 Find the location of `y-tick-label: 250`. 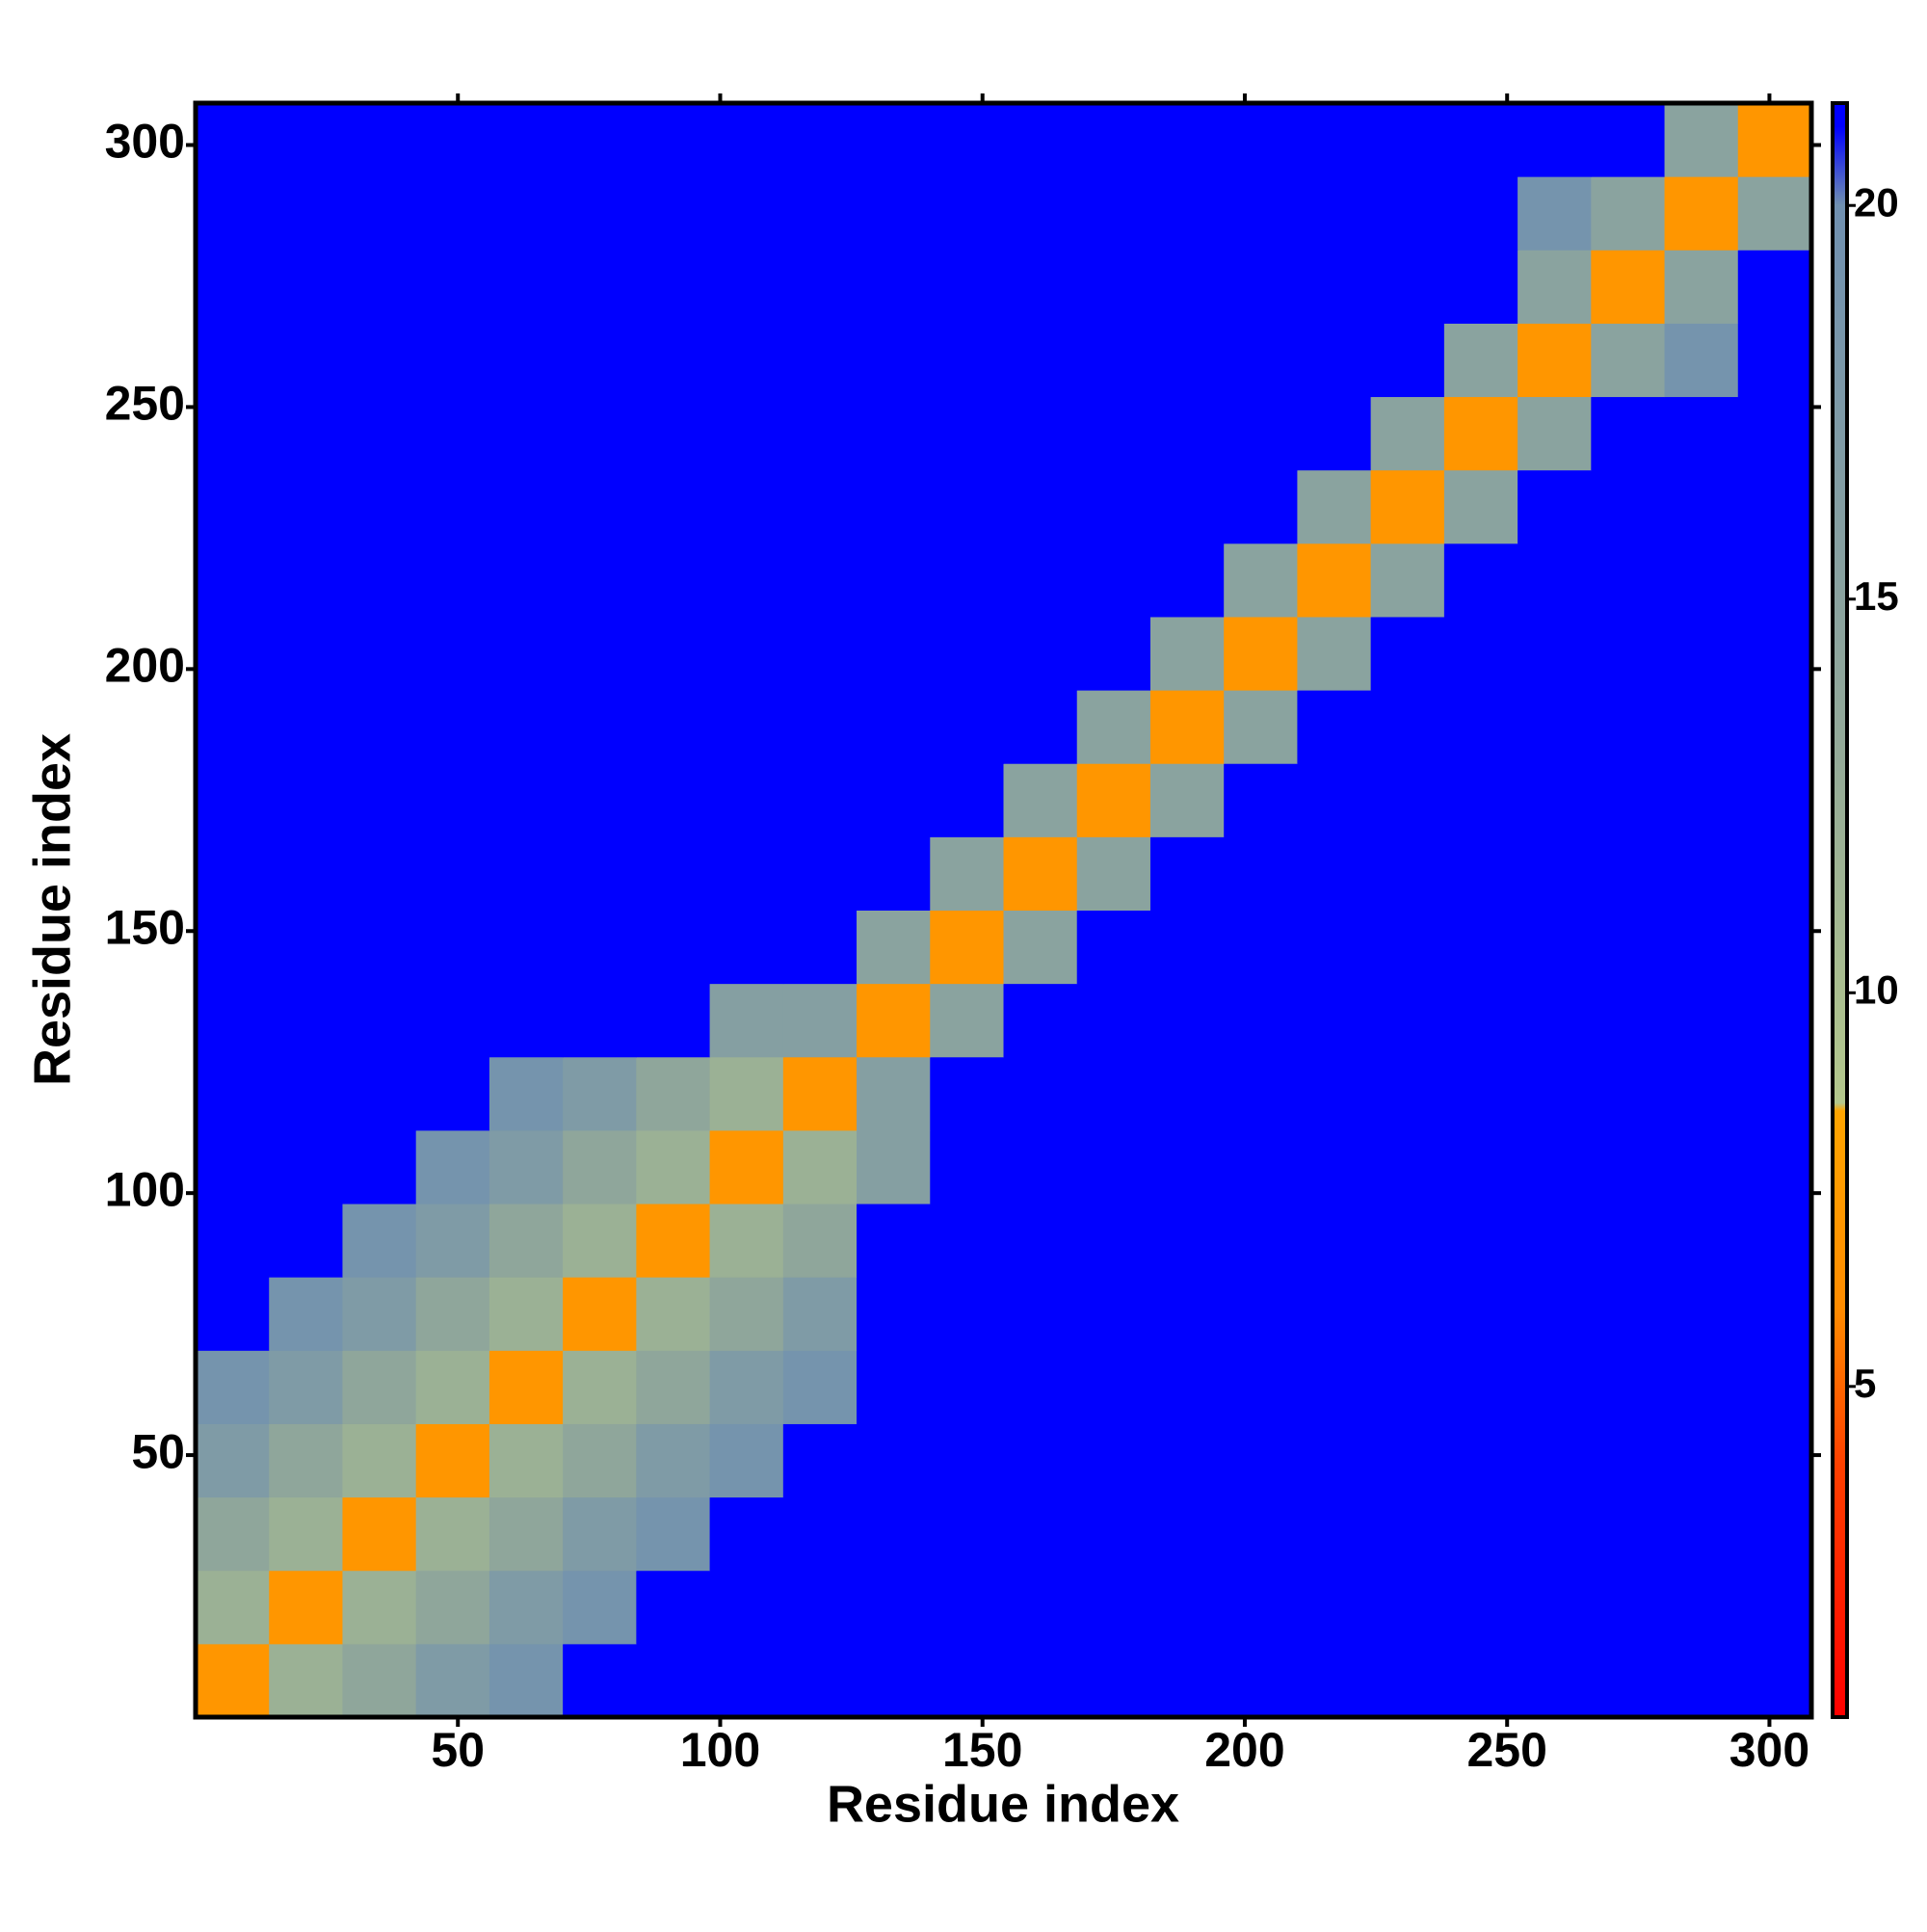

y-tick-label: 250 is located at coordinates (145, 404).